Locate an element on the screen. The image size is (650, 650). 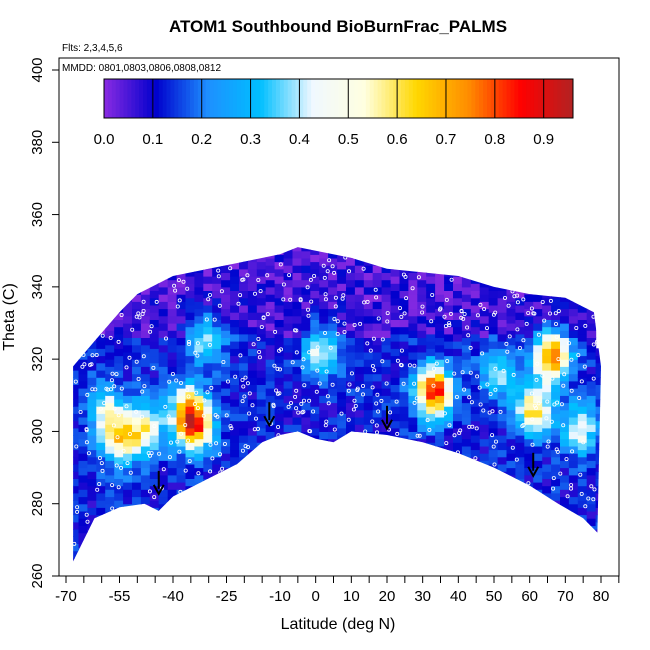
y-tick-label: 400 is located at coordinates (37, 69).